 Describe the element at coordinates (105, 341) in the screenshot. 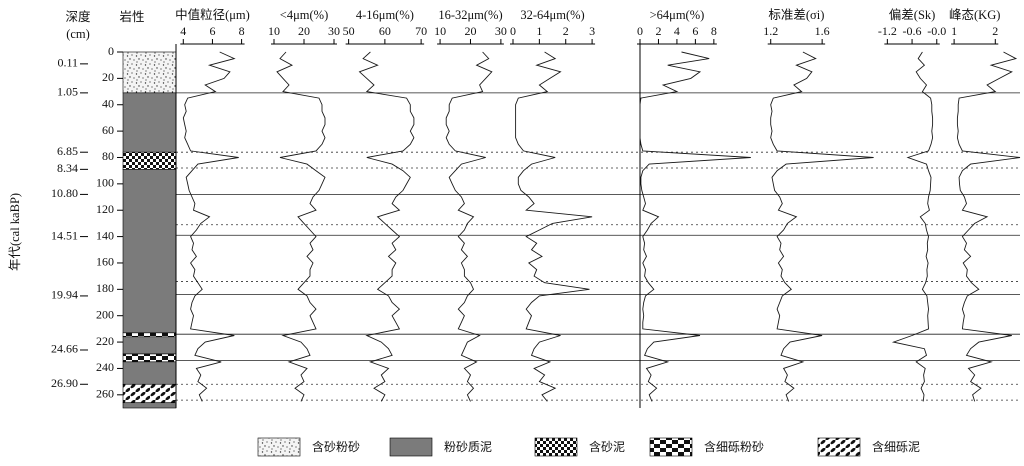

I see `y-tick-label: 220` at that location.